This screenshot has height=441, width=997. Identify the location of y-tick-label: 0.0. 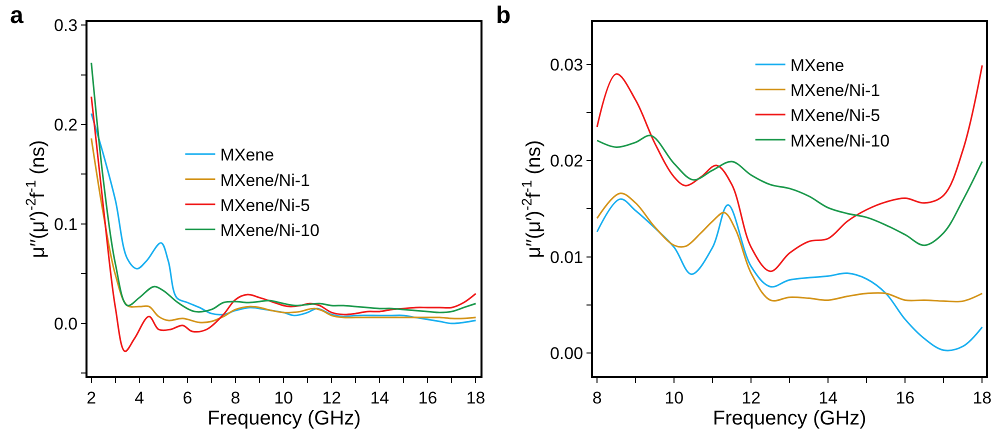
(66, 324).